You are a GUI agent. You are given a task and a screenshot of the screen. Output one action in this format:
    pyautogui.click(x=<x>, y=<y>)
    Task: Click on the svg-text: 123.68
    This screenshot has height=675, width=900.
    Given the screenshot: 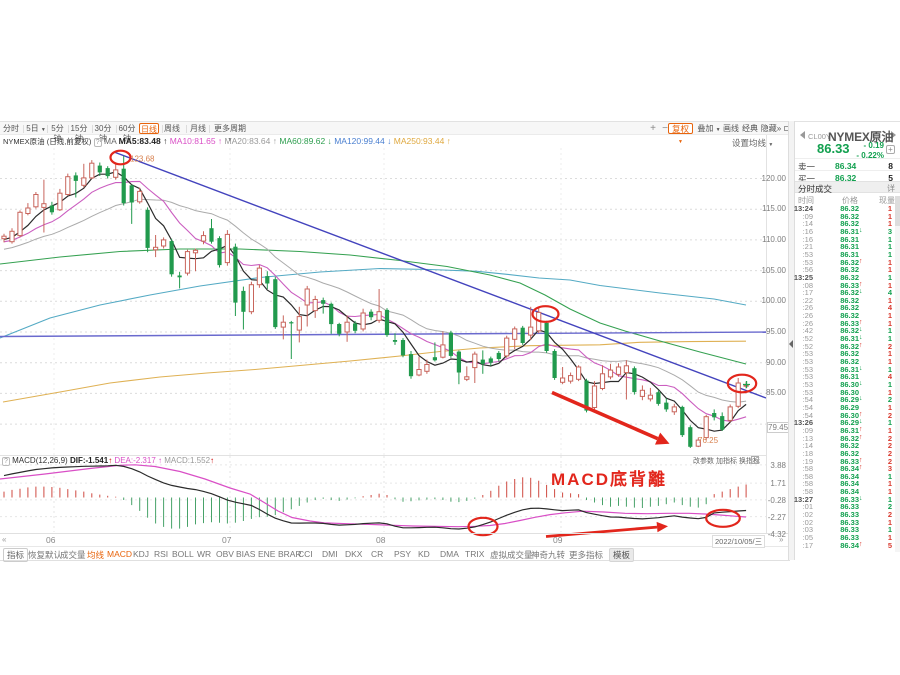 What is the action you would take?
    pyautogui.click(x=142, y=159)
    